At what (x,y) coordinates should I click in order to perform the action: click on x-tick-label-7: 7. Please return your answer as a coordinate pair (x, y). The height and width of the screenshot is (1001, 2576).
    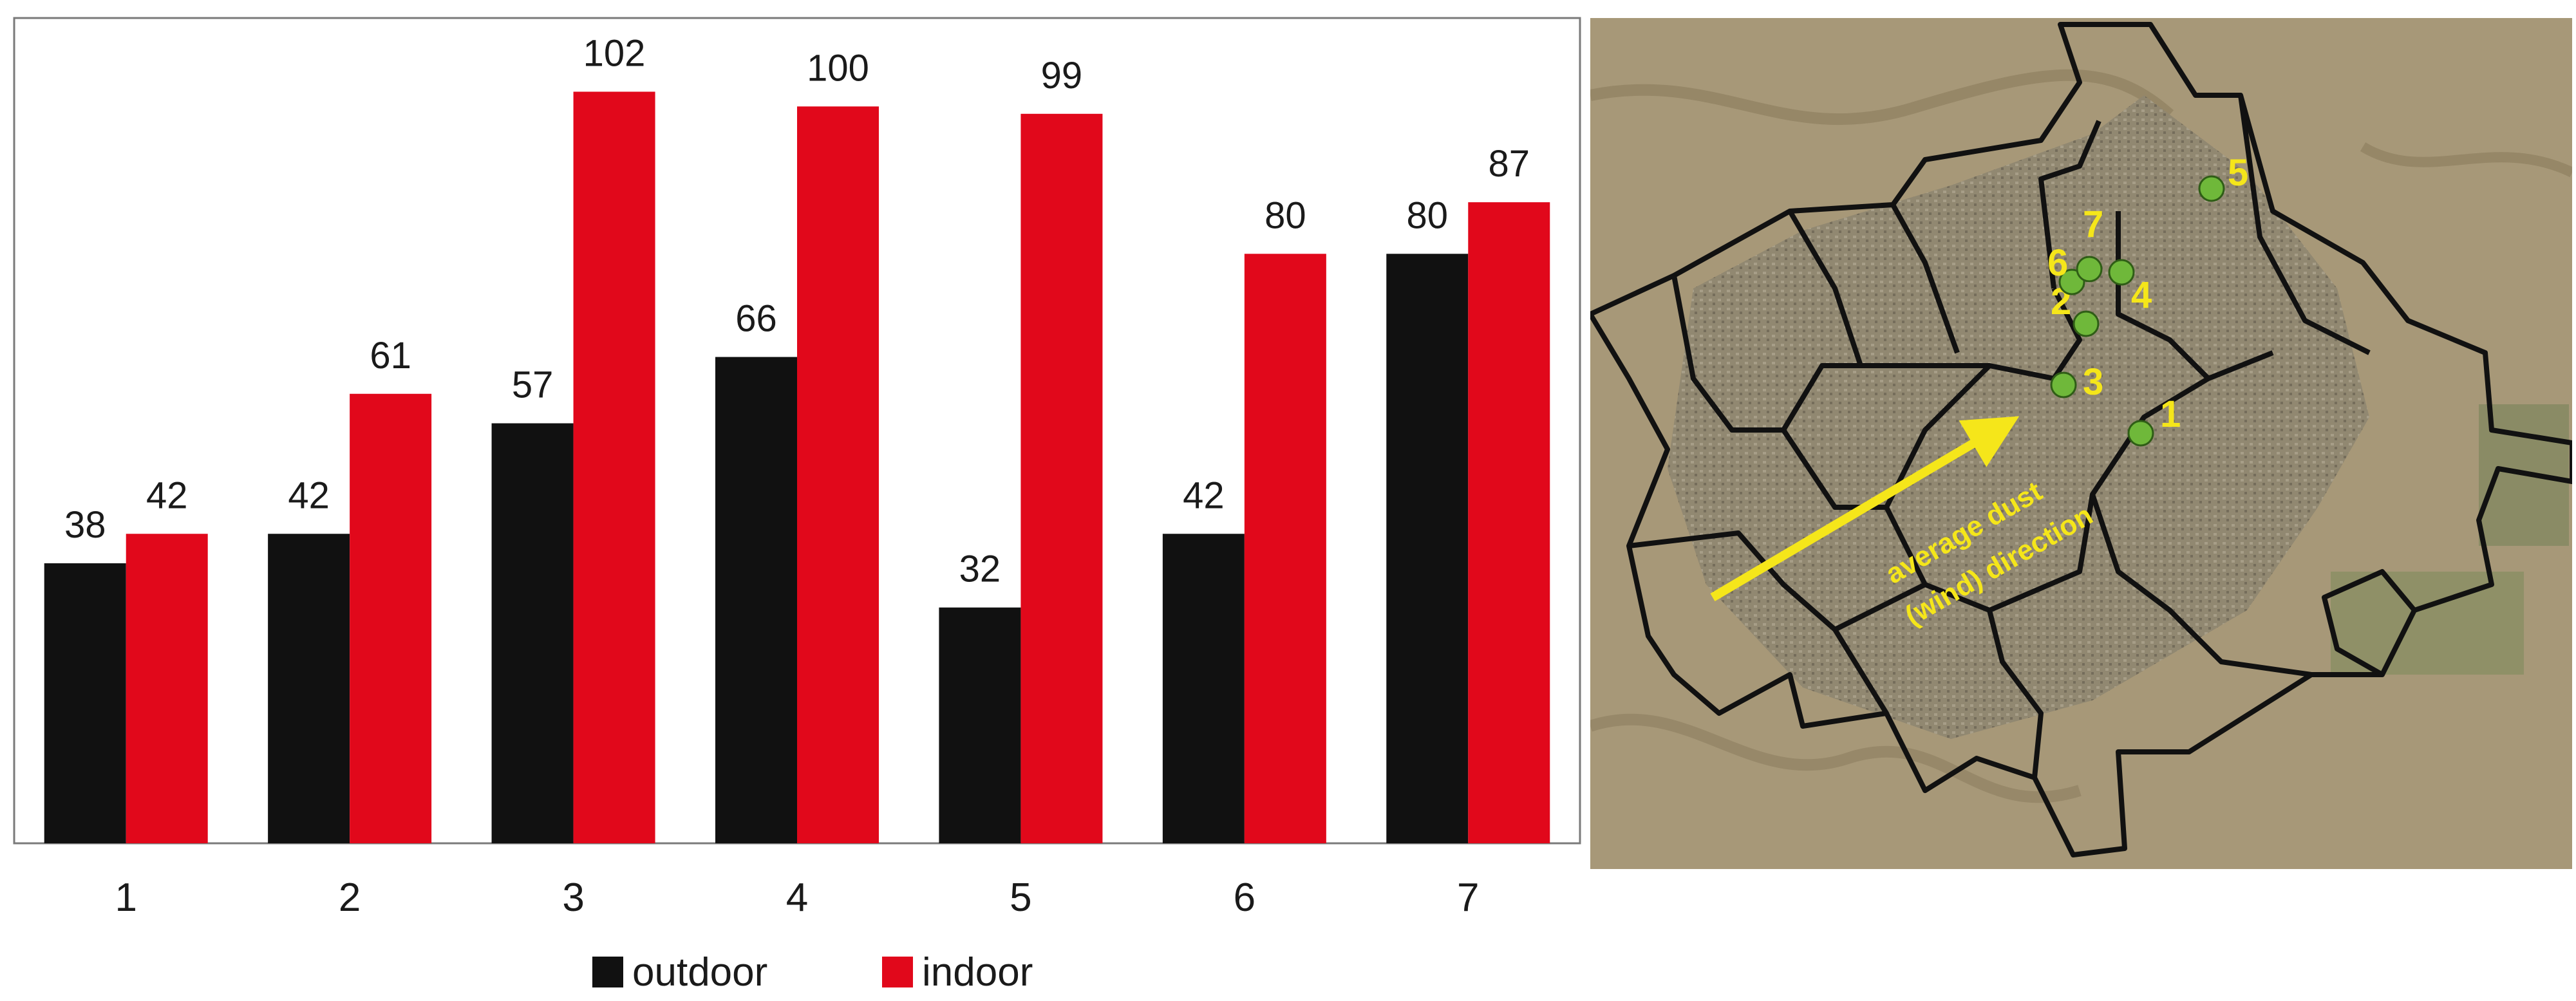
    Looking at the image, I should click on (1468, 897).